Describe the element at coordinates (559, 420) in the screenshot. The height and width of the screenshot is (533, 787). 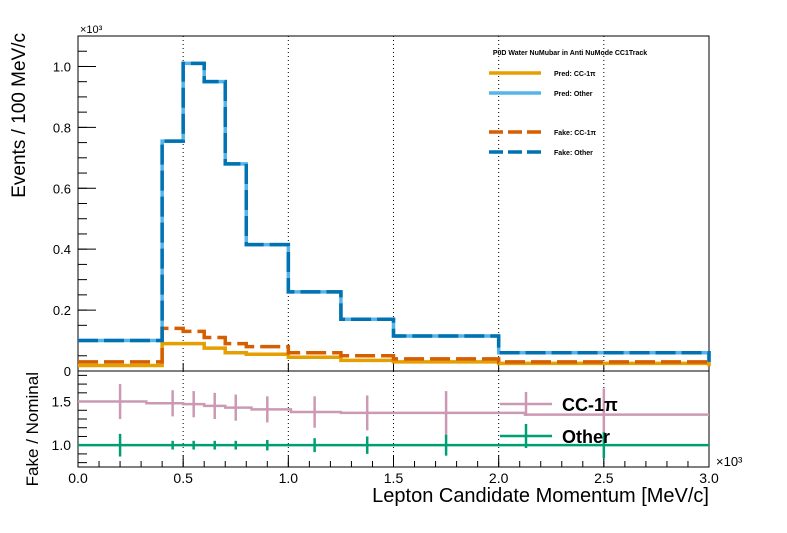
I see `bottom-legend: CC-1π Other` at that location.